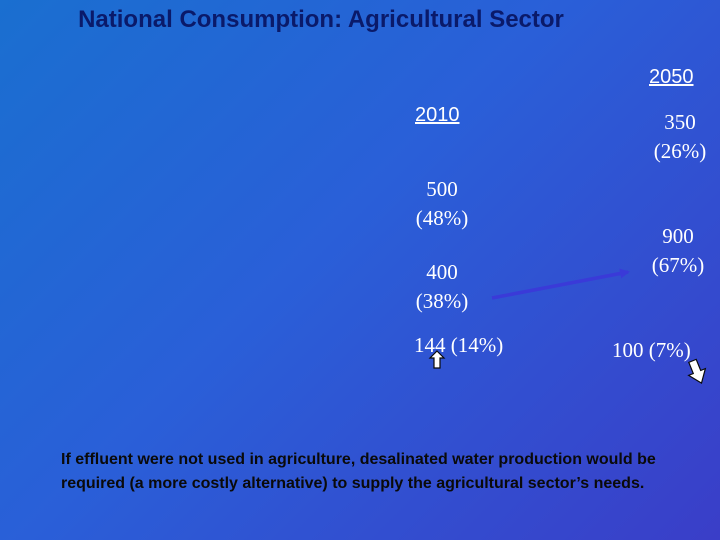 This screenshot has width=720, height=540. Describe the element at coordinates (442, 287) in the screenshot. I see `value-2010-row2: 400 (38%)` at that location.